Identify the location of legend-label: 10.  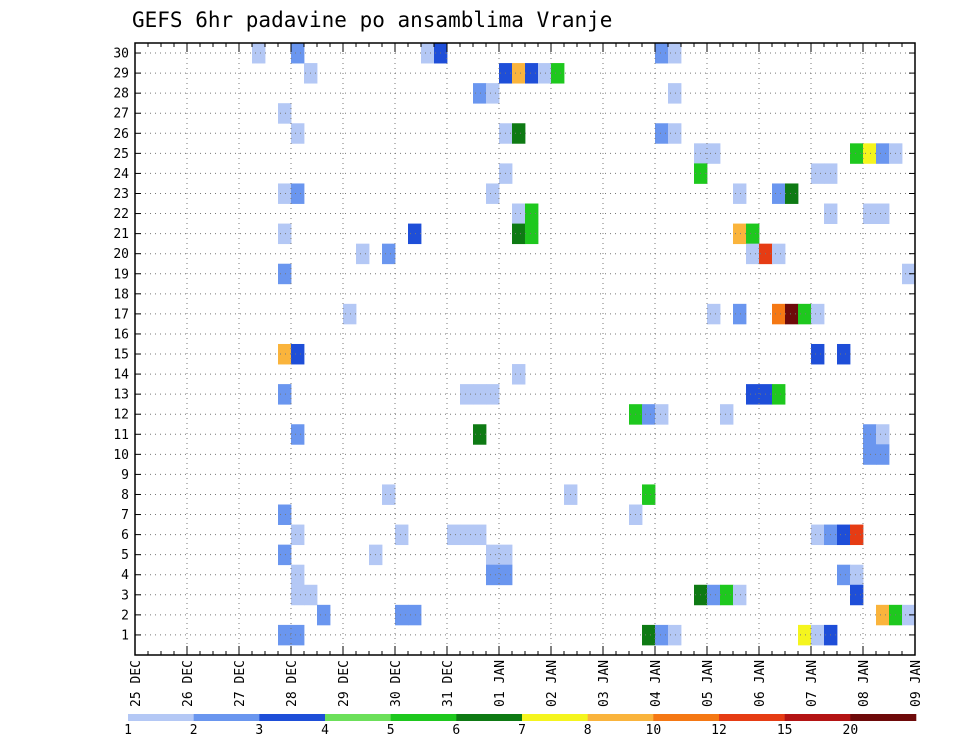
(654, 730).